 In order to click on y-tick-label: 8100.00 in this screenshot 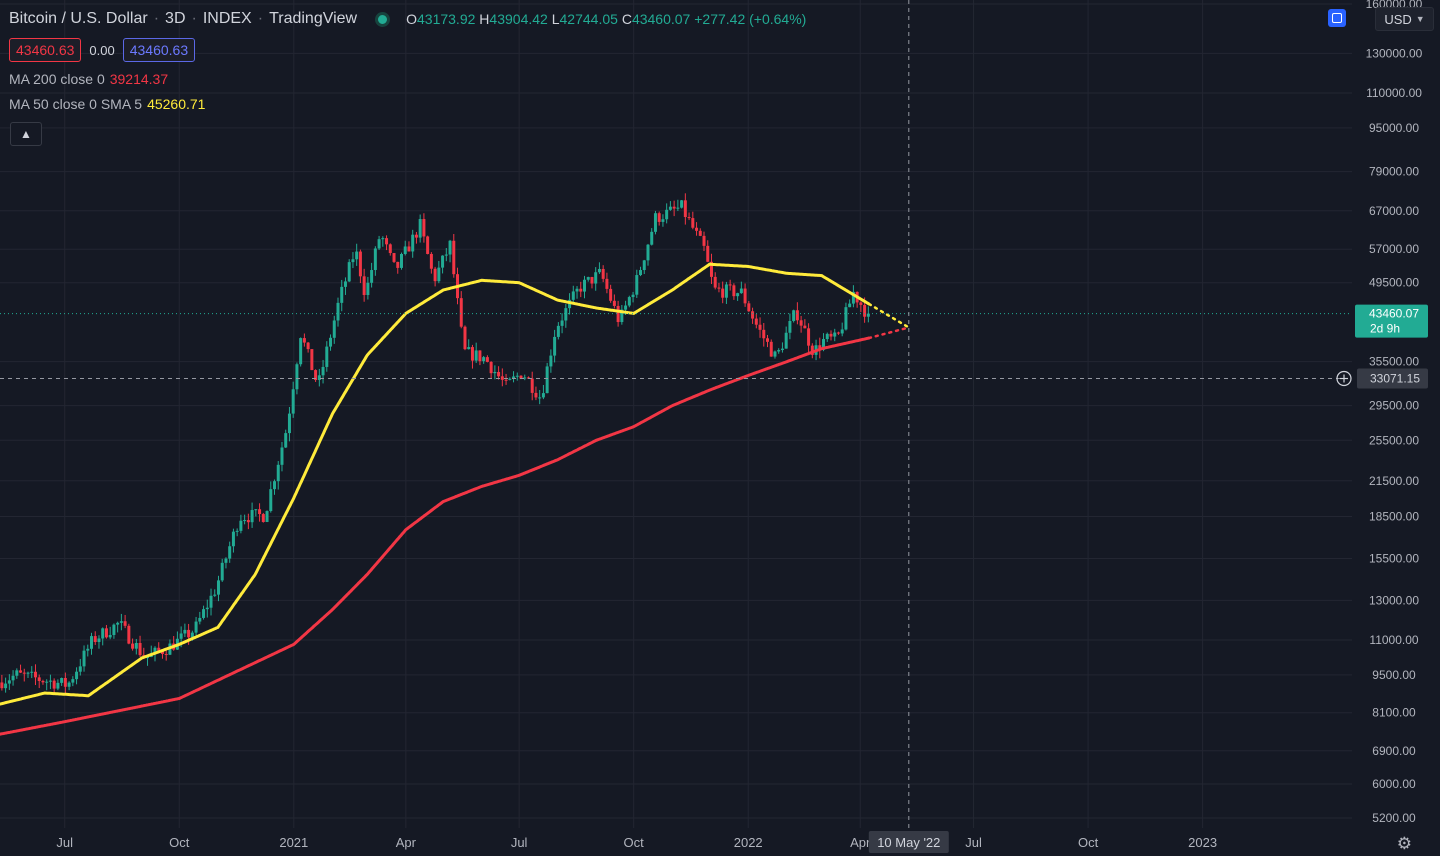, I will do `click(1394, 713)`.